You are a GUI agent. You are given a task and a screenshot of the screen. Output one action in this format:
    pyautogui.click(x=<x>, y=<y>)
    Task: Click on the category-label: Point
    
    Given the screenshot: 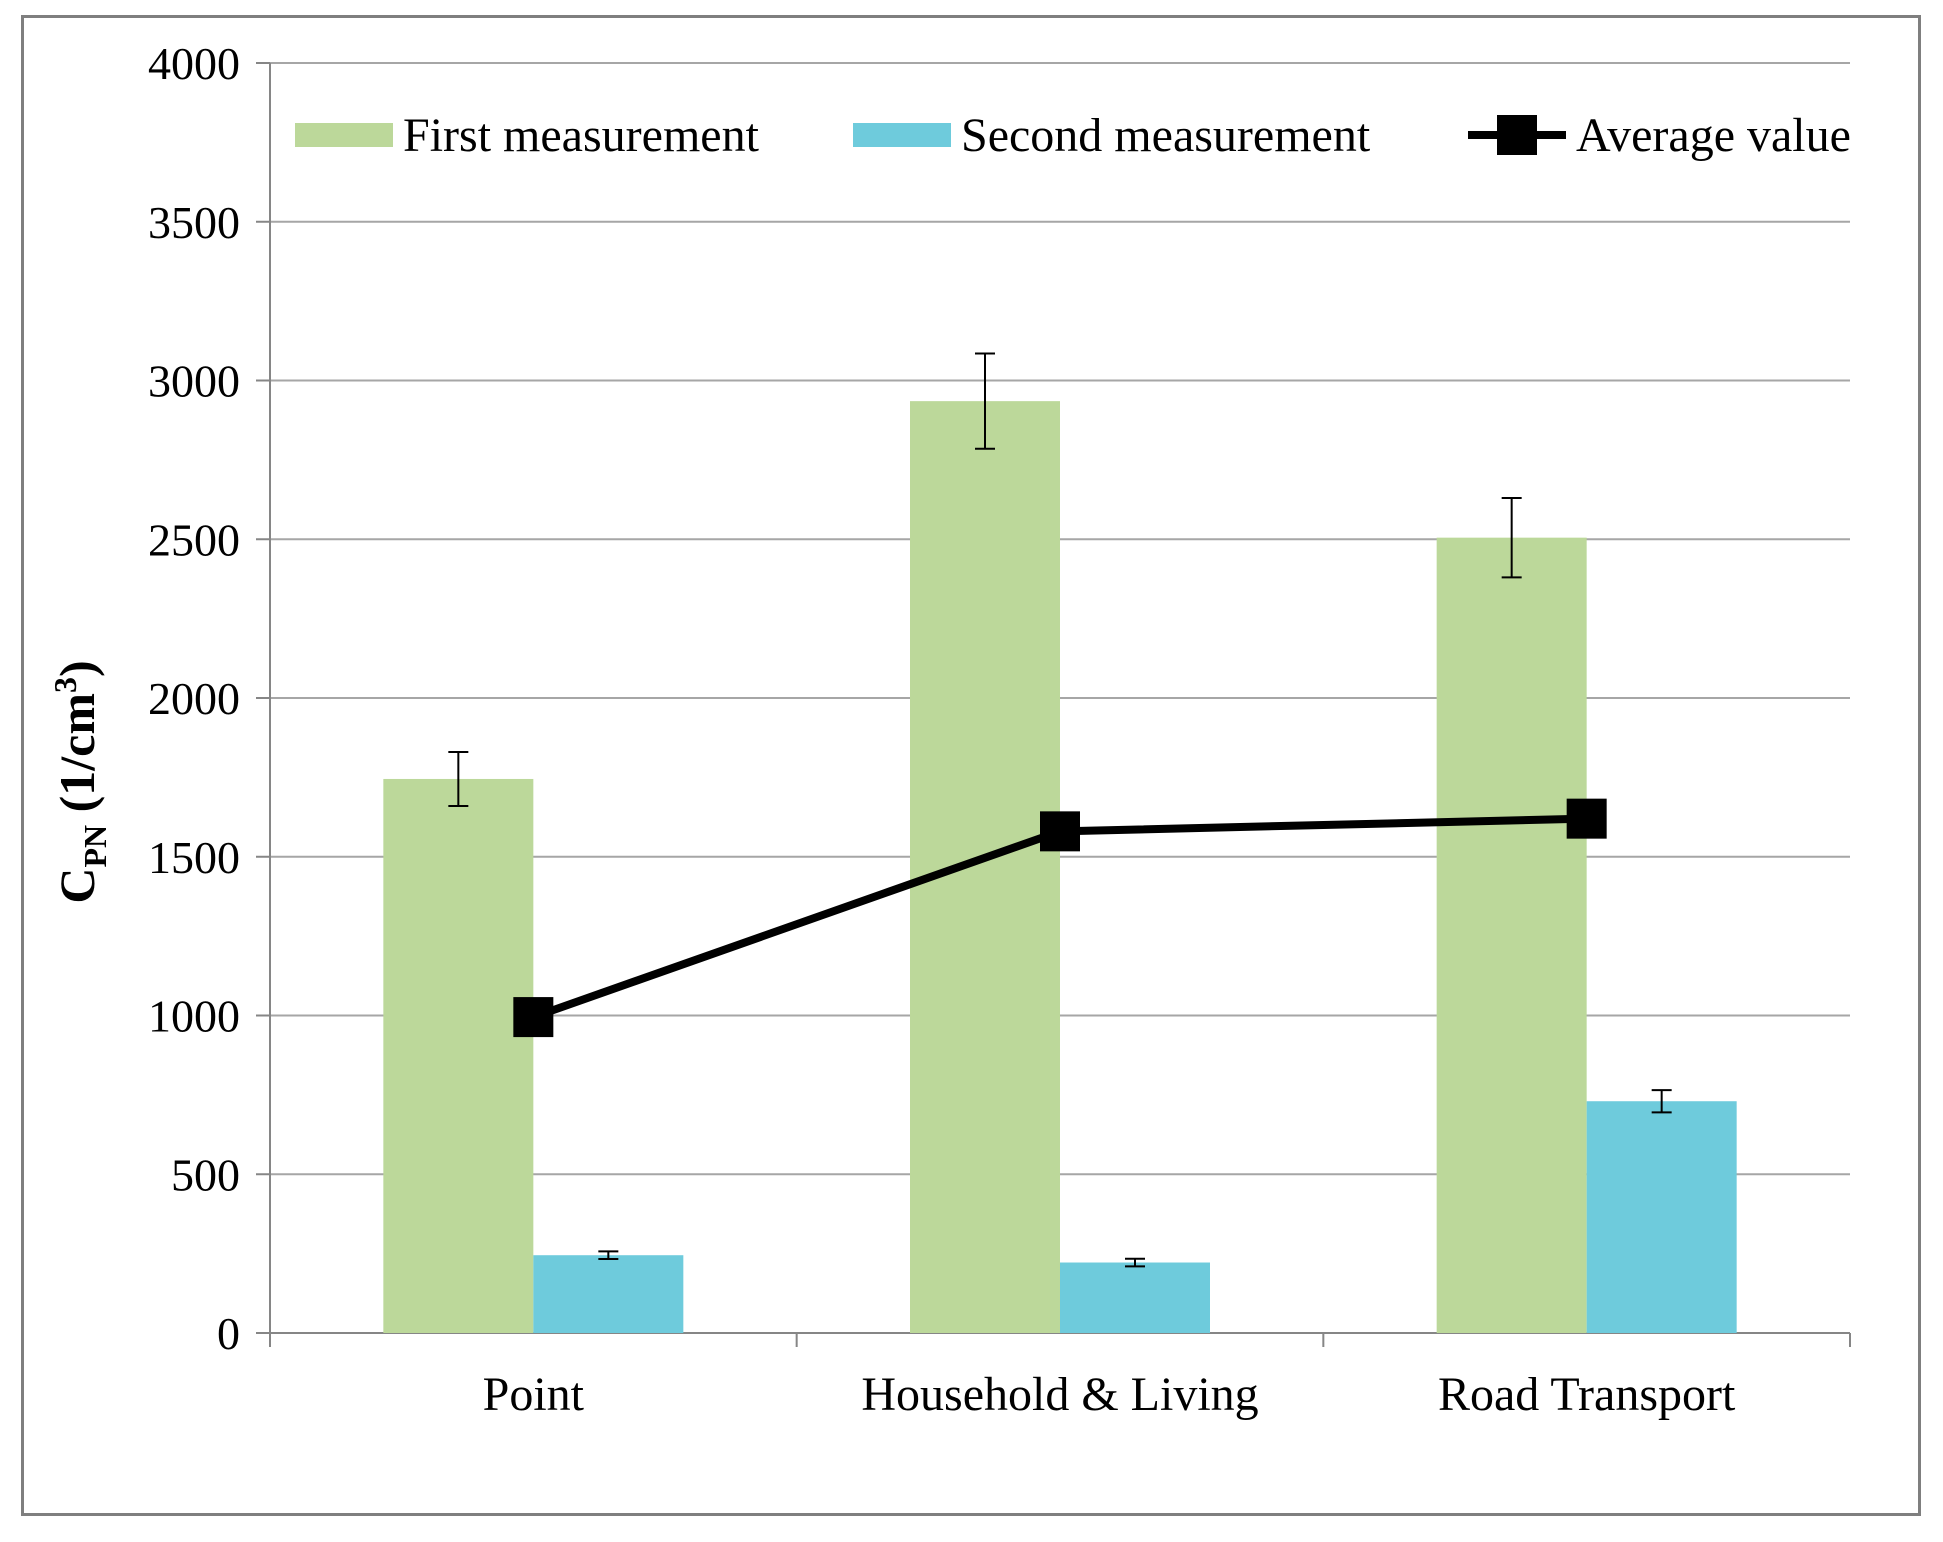 What is the action you would take?
    pyautogui.click(x=534, y=1394)
    